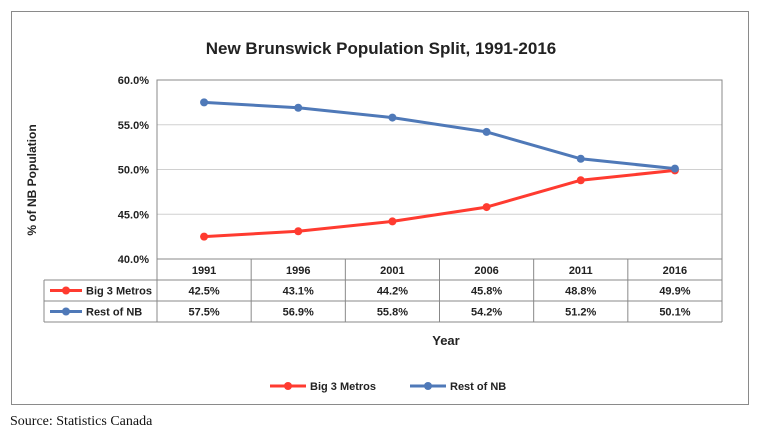 Image resolution: width=762 pixels, height=440 pixels. What do you see at coordinates (203, 313) in the screenshot?
I see `data-label: 57.5%` at bounding box center [203, 313].